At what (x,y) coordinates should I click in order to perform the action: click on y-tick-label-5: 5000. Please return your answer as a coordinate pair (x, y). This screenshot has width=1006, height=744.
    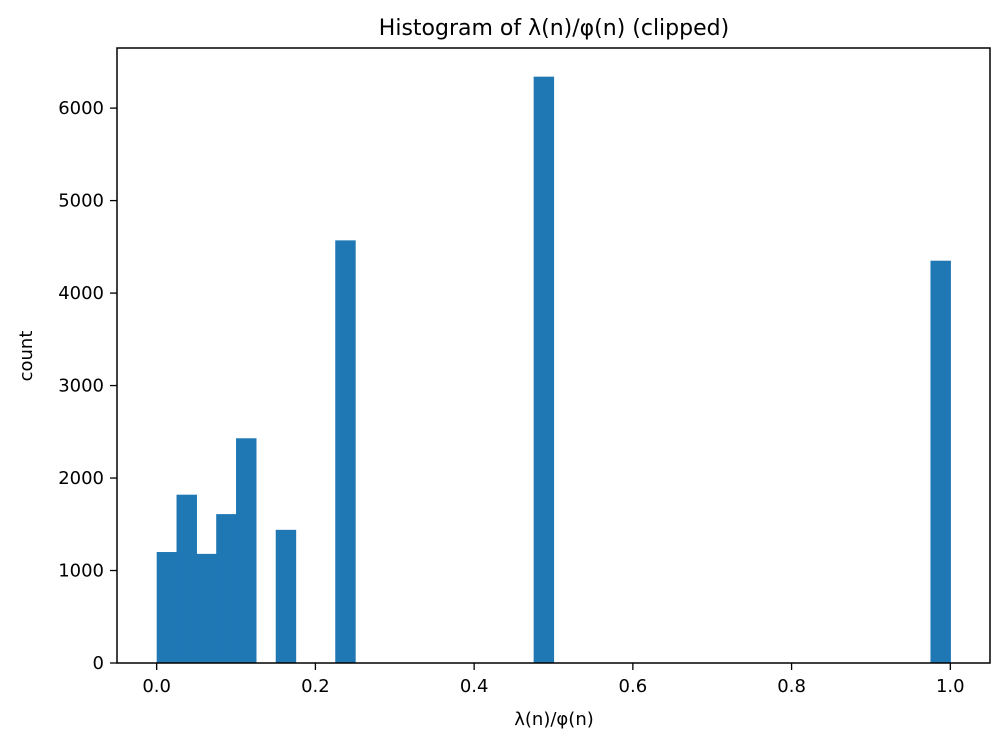
    Looking at the image, I should click on (81, 201).